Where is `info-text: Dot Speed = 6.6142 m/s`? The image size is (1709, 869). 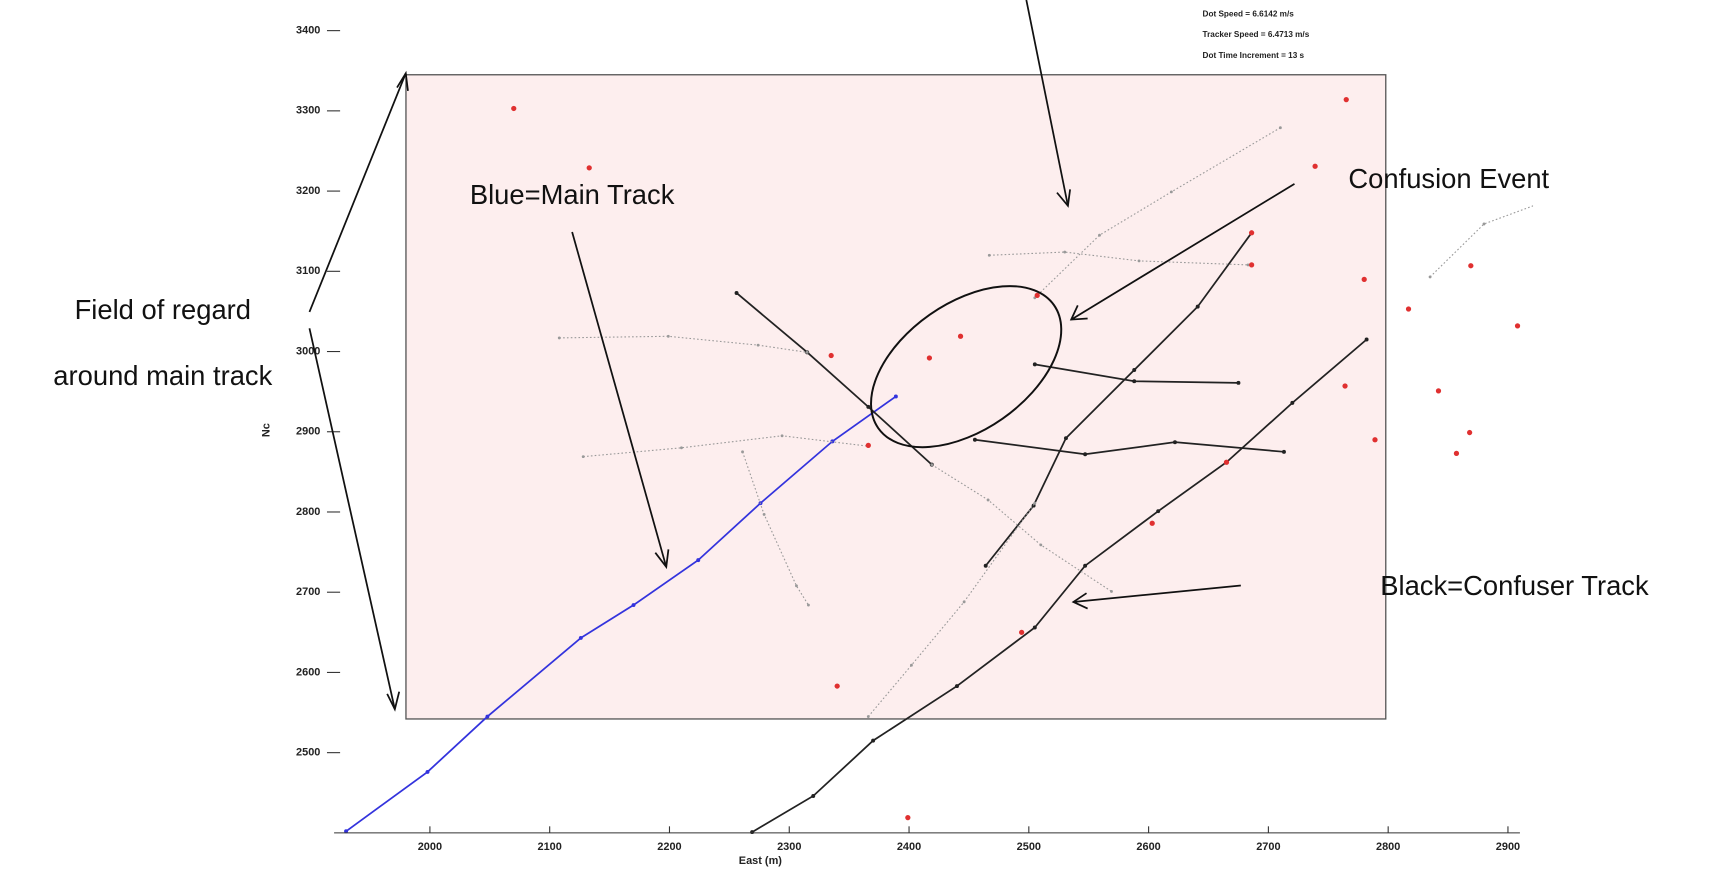 info-text: Dot Speed = 6.6142 m/s is located at coordinates (1249, 13).